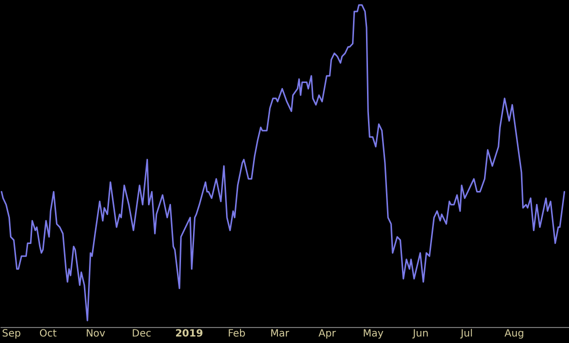 The width and height of the screenshot is (569, 343). What do you see at coordinates (96, 334) in the screenshot?
I see `x-tick-label: Nov` at bounding box center [96, 334].